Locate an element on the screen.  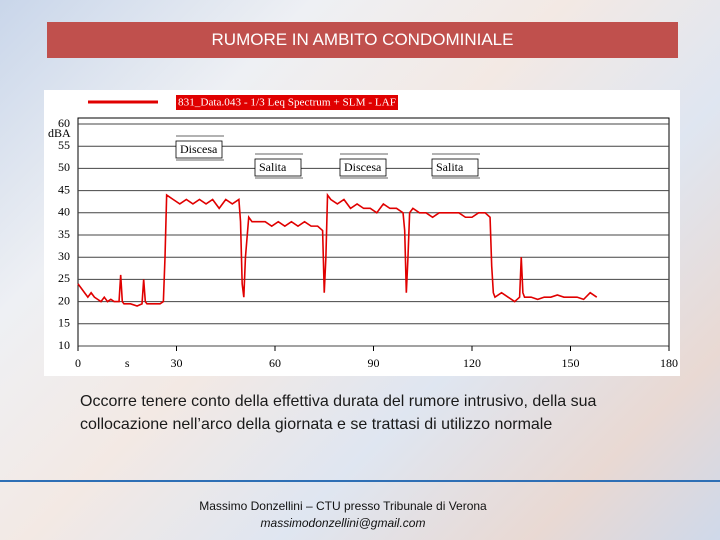
x-tick-label: 0 is located at coordinates (78, 363).